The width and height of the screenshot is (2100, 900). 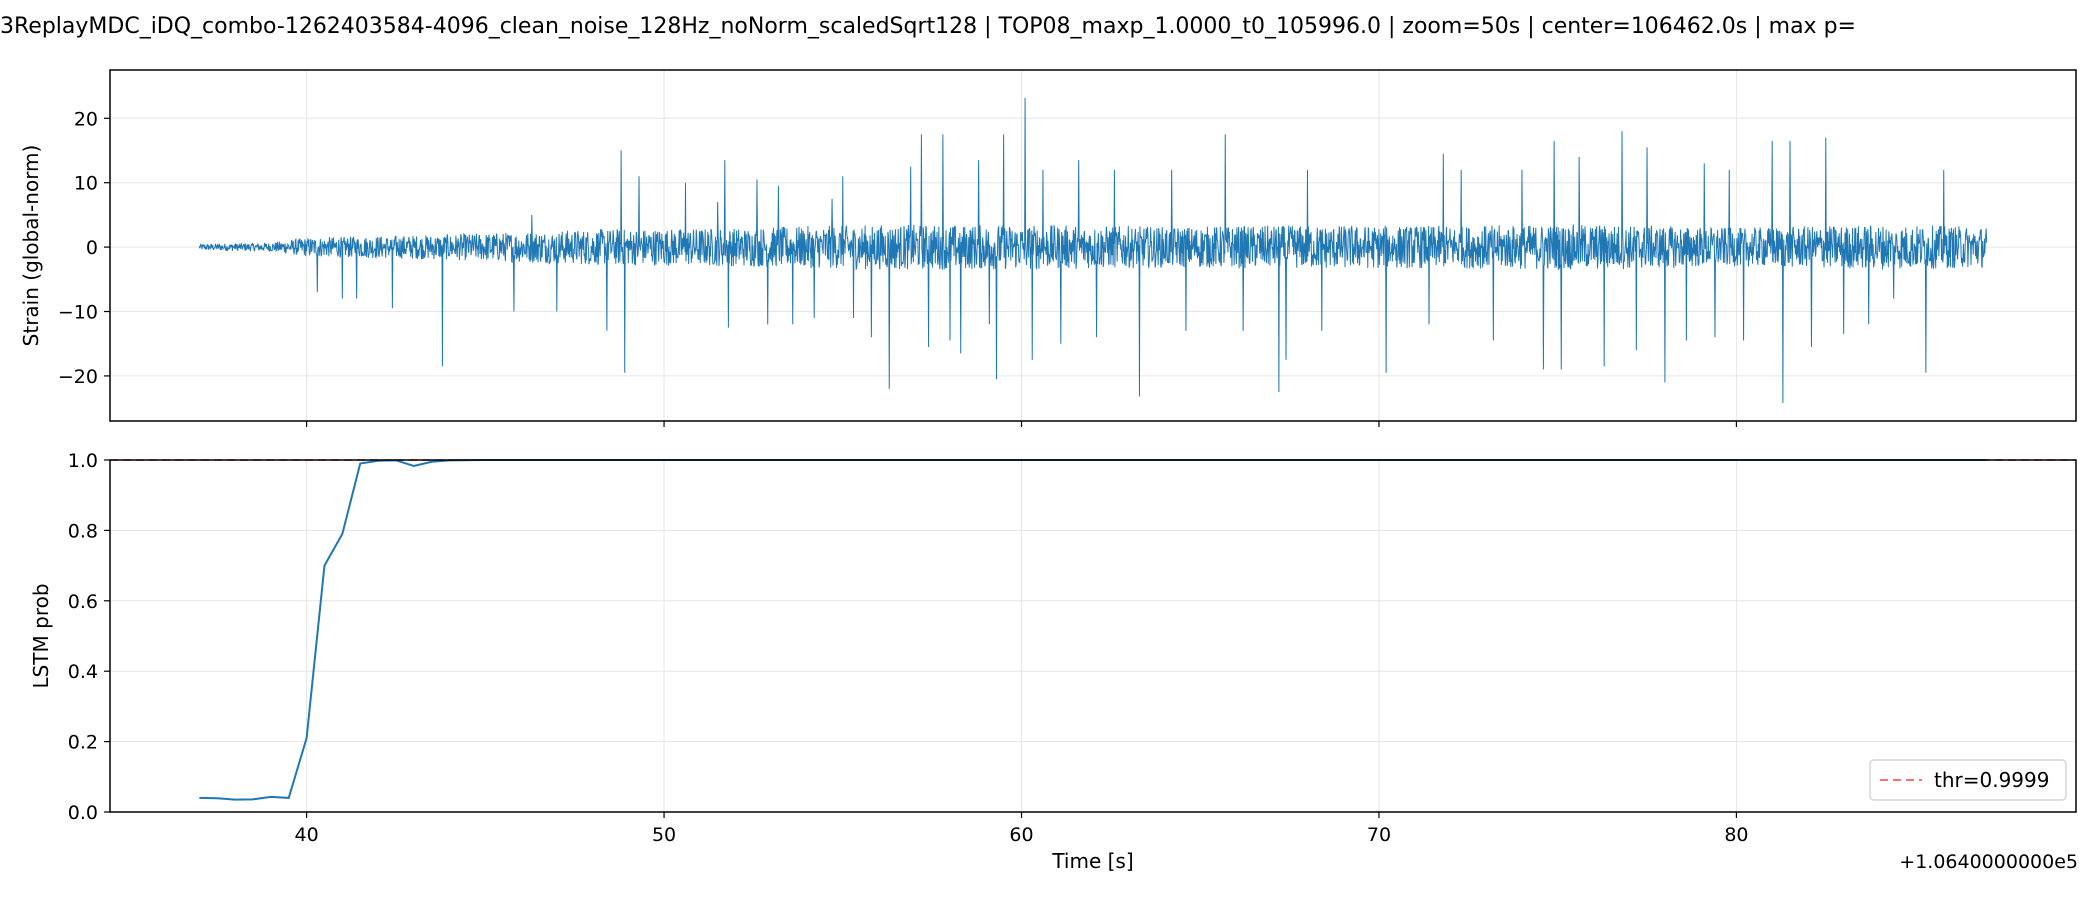 I want to click on prob-y-tick-label: 0.2, so click(x=83, y=743).